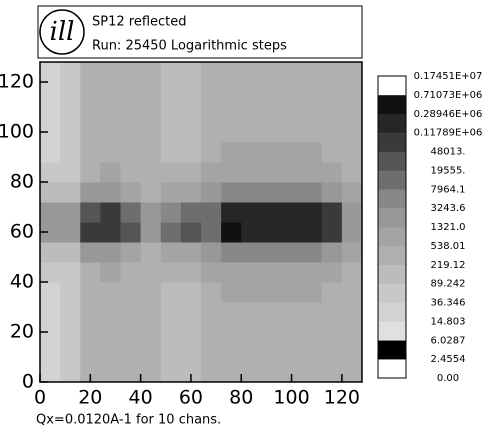  What do you see at coordinates (342, 398) in the screenshot?
I see `x-tick-label: 120` at bounding box center [342, 398].